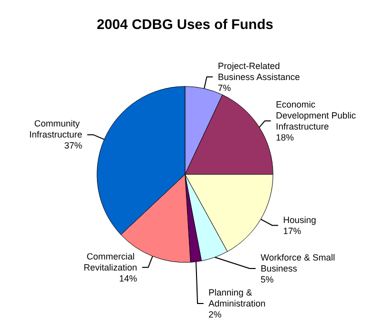  I want to click on data-label: 18%, so click(285, 137).